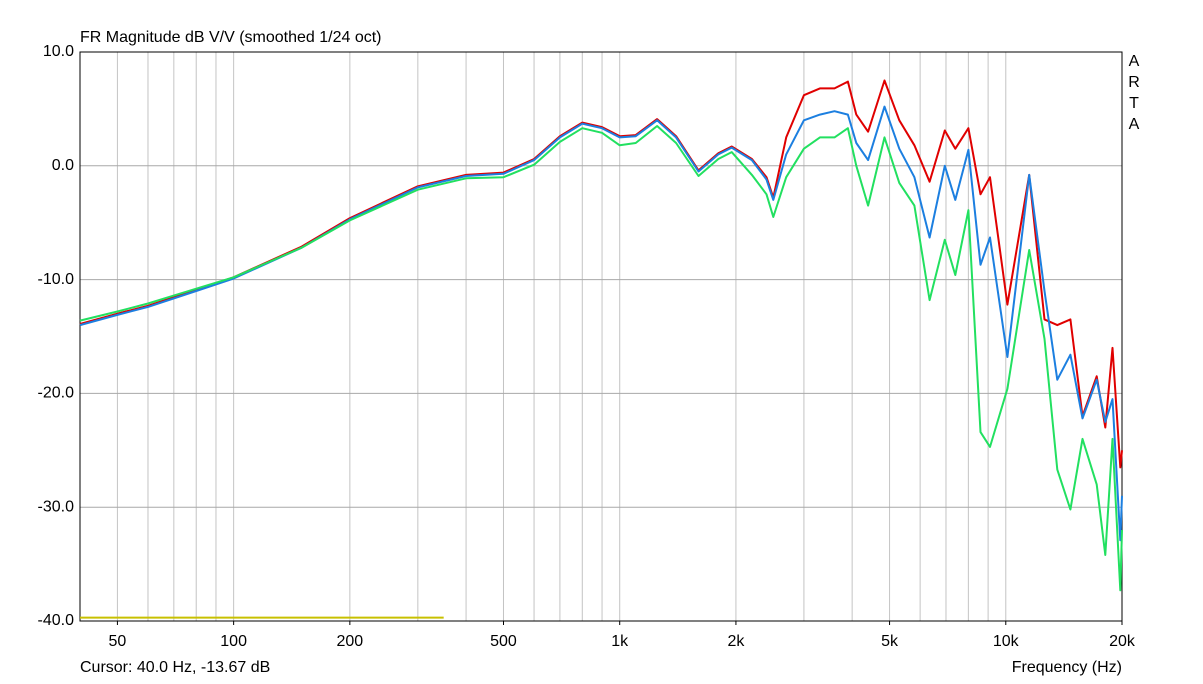 The height and width of the screenshot is (684, 1203). What do you see at coordinates (736, 641) in the screenshot?
I see `x-tick-label: 2k` at bounding box center [736, 641].